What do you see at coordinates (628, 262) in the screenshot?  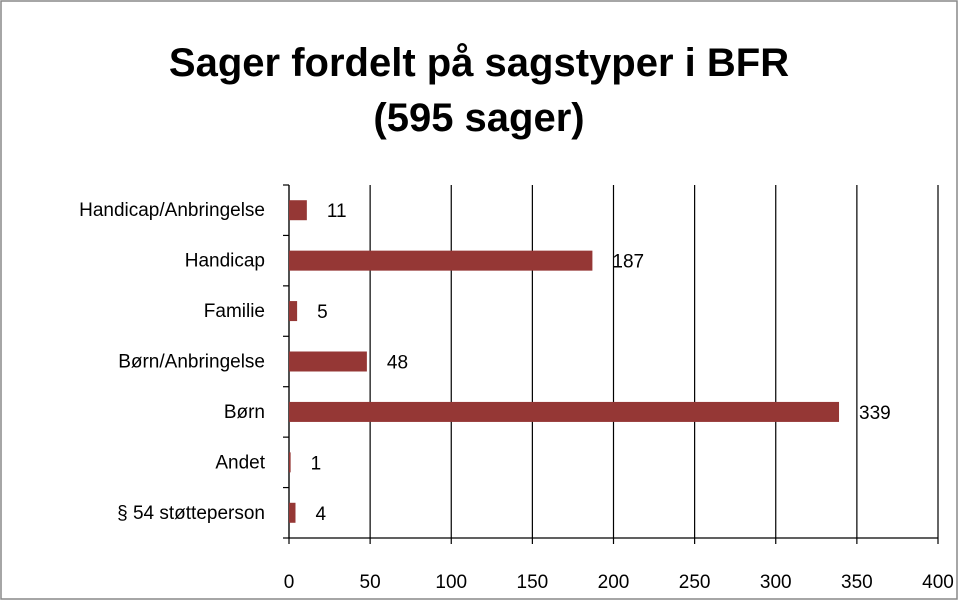 I see `data-label: 187` at bounding box center [628, 262].